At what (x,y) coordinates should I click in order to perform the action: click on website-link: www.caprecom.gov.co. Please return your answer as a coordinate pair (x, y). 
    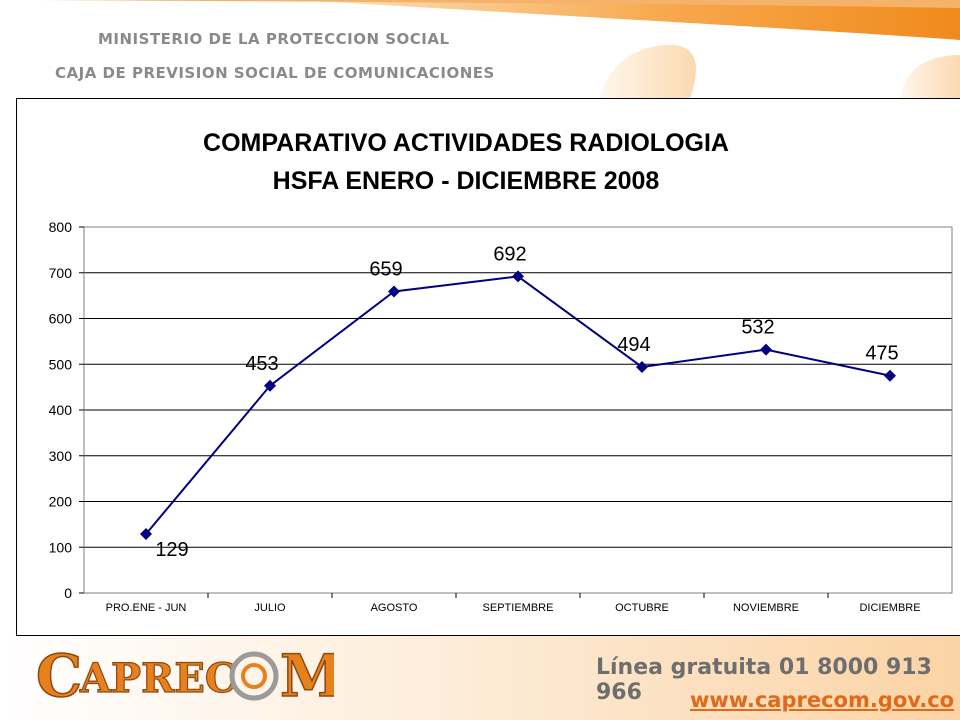
    Looking at the image, I should click on (822, 700).